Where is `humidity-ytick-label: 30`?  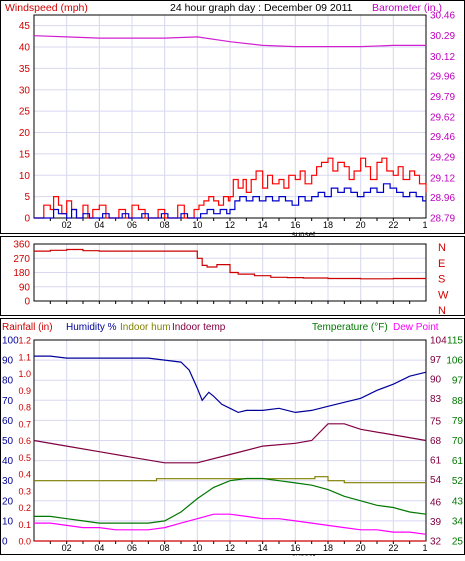 humidity-ytick-label: 30 is located at coordinates (8, 481).